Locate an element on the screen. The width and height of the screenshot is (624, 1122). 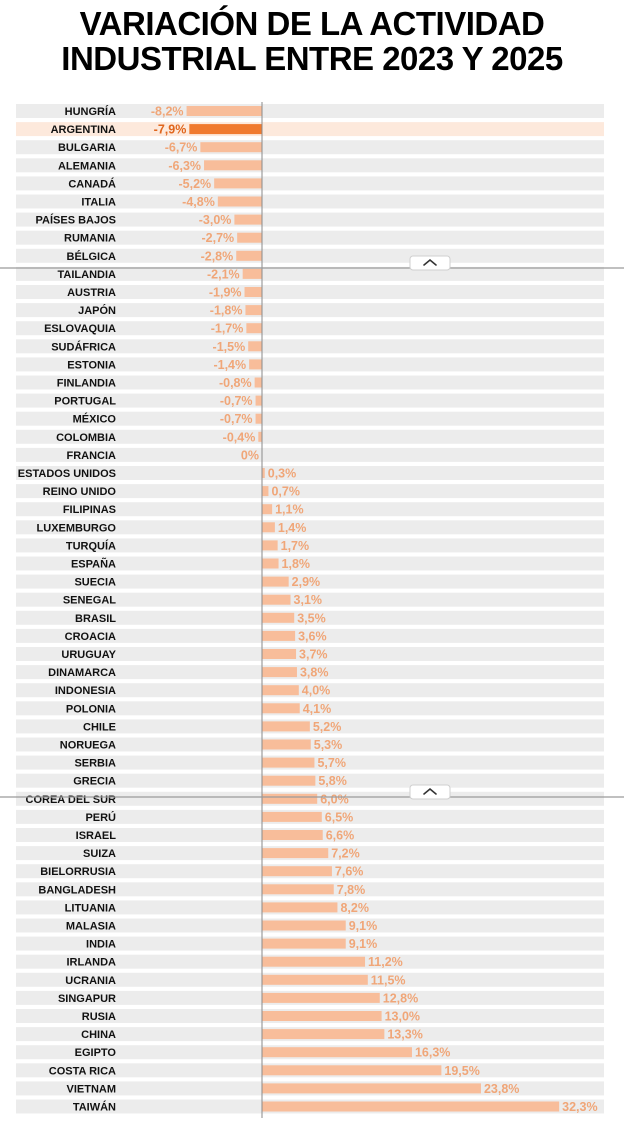
expand-tab is located at coordinates (430, 263).